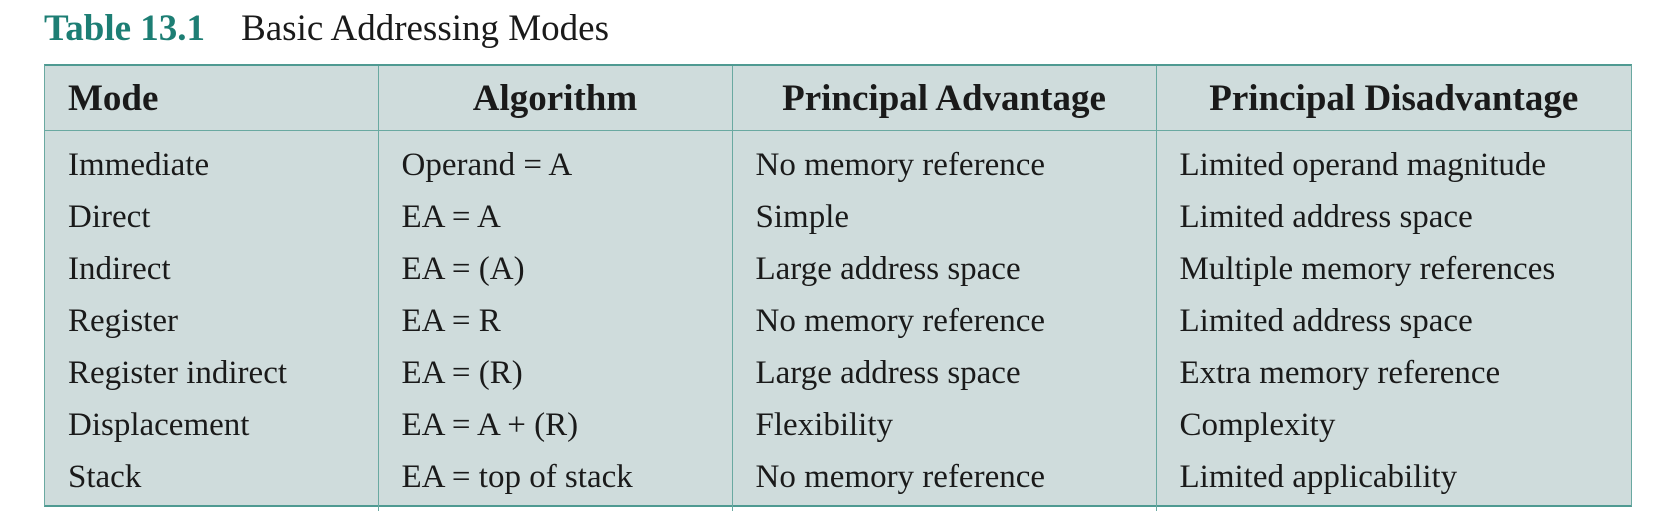  I want to click on cell-mode: Immediate, so click(139, 164).